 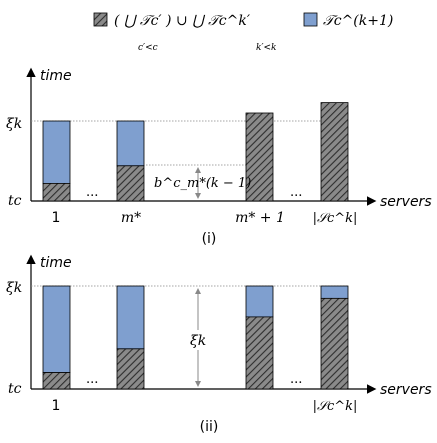 I want to click on panel-ii-x-label-1: 1, so click(x=56, y=406).